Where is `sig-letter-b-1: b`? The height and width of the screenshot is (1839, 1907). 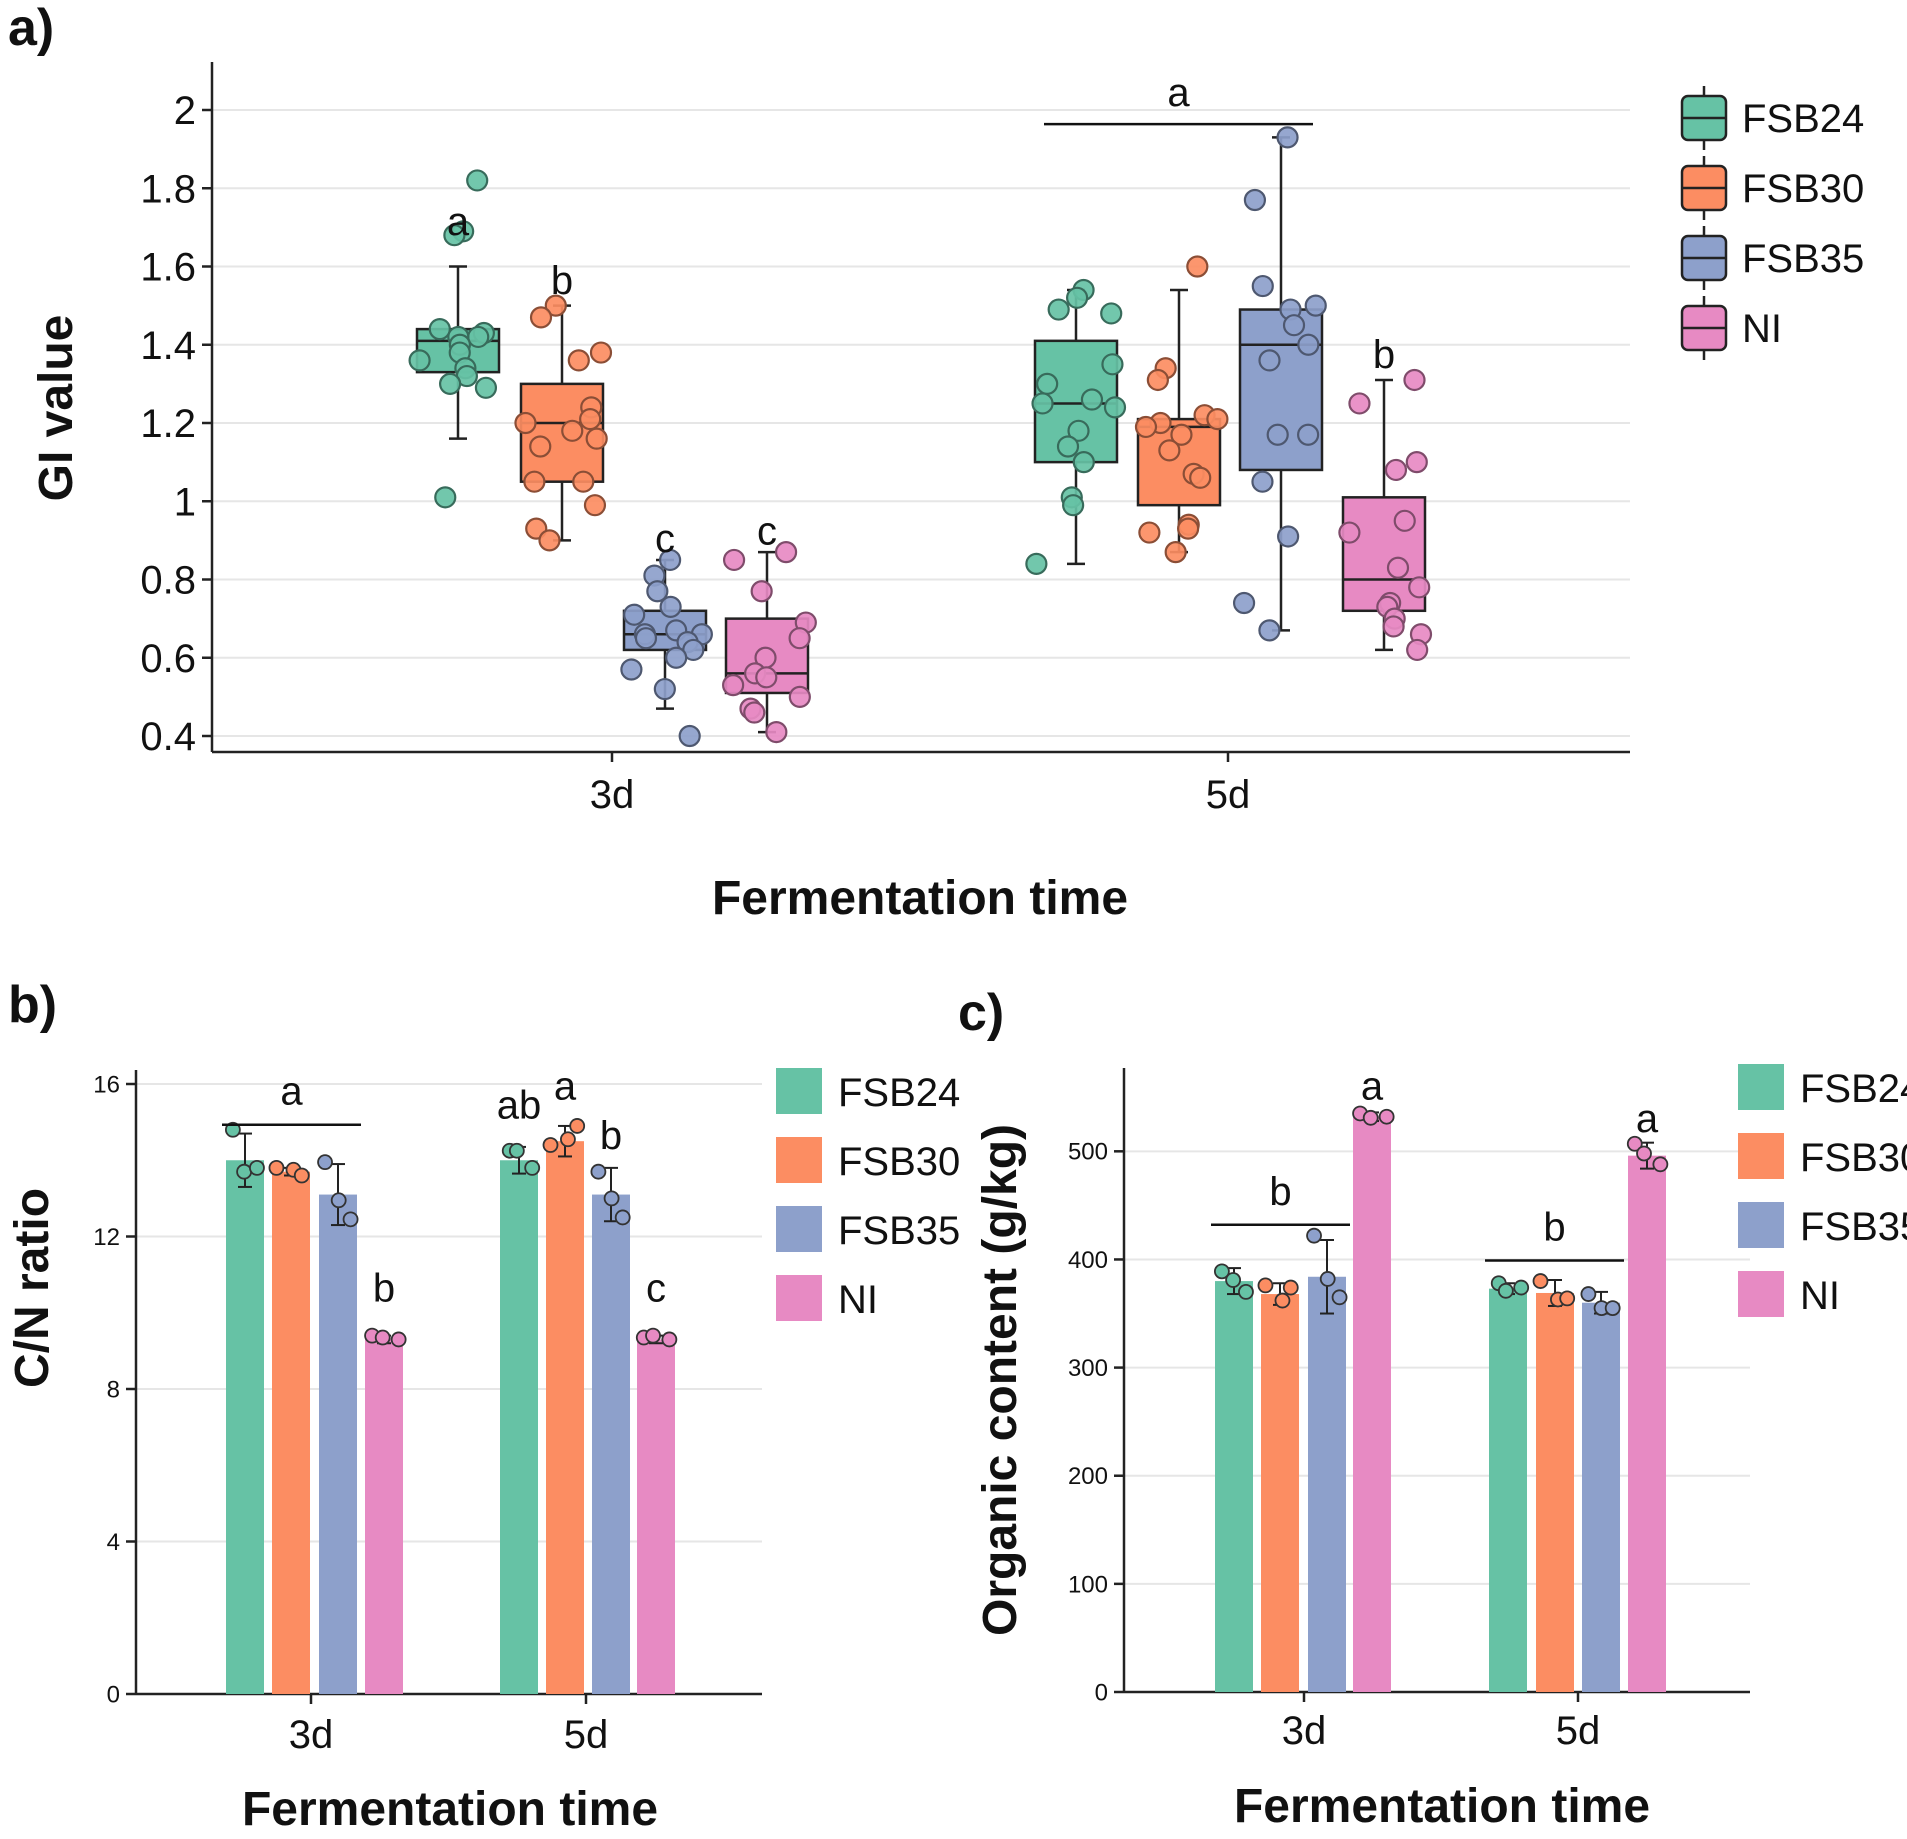
sig-letter-b-1: b is located at coordinates (384, 1288).